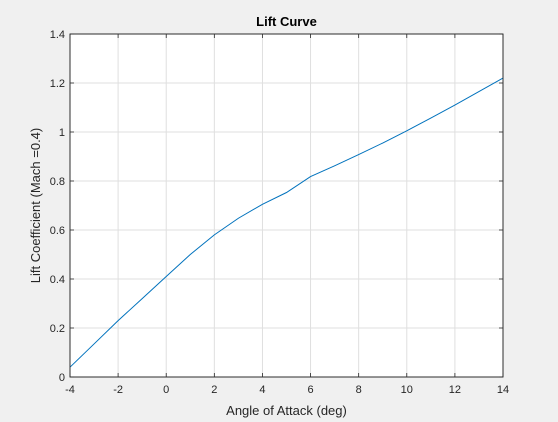  What do you see at coordinates (57, 35) in the screenshot?
I see `y-tick-label: 1.4` at bounding box center [57, 35].